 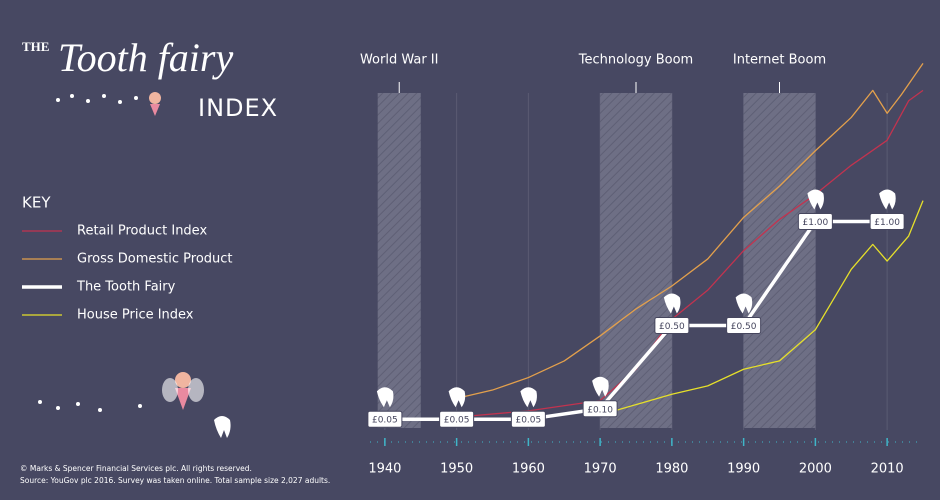 What do you see at coordinates (635, 60) in the screenshot?
I see `period-label: Technology Boom` at bounding box center [635, 60].